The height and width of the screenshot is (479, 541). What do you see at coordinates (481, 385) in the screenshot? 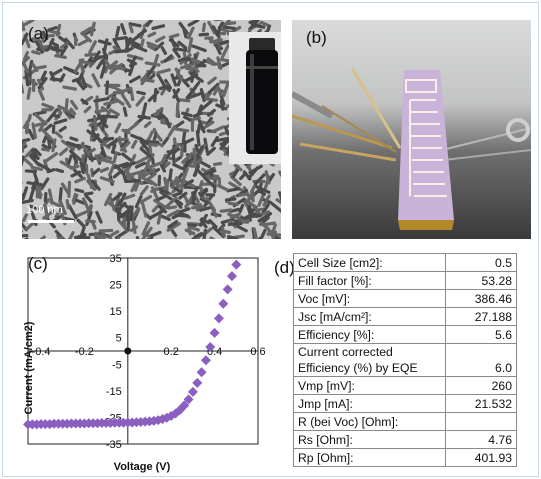
I see `param-value-cell: 260` at bounding box center [481, 385].